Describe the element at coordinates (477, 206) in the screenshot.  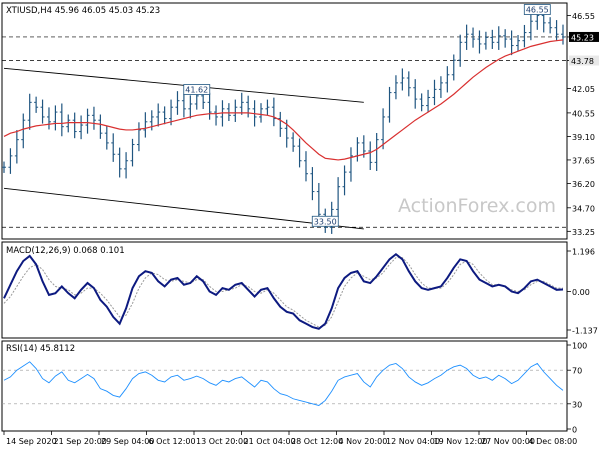
I see `watermark: ActionForex.com` at that location.